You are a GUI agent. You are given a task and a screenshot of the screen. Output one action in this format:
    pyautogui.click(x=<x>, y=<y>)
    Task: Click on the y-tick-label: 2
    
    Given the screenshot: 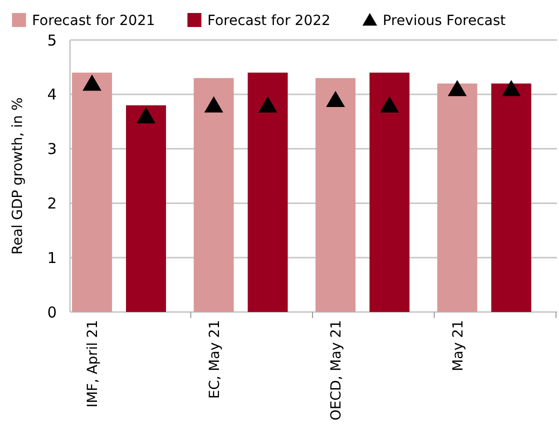 What is the action you would take?
    pyautogui.click(x=52, y=203)
    